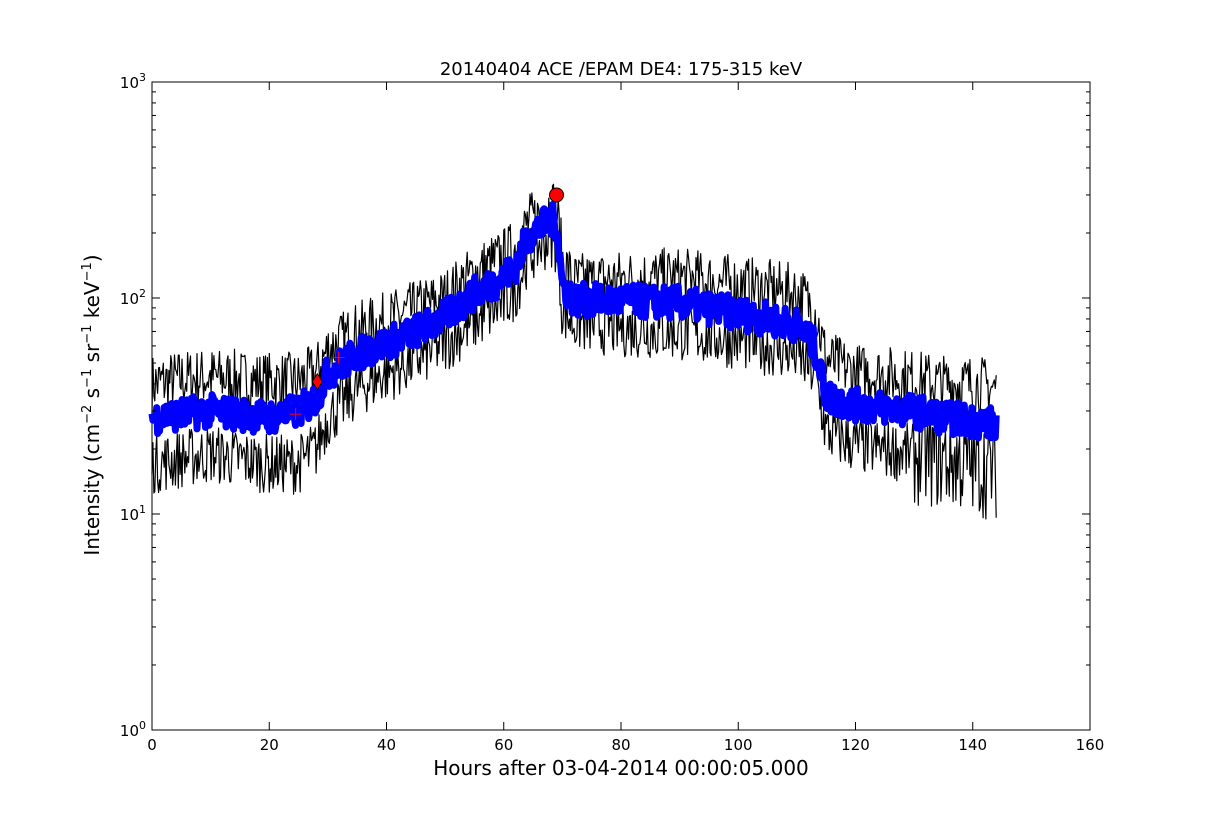  What do you see at coordinates (133, 81) in the screenshot?
I see `y-tick-label: 10³` at bounding box center [133, 81].